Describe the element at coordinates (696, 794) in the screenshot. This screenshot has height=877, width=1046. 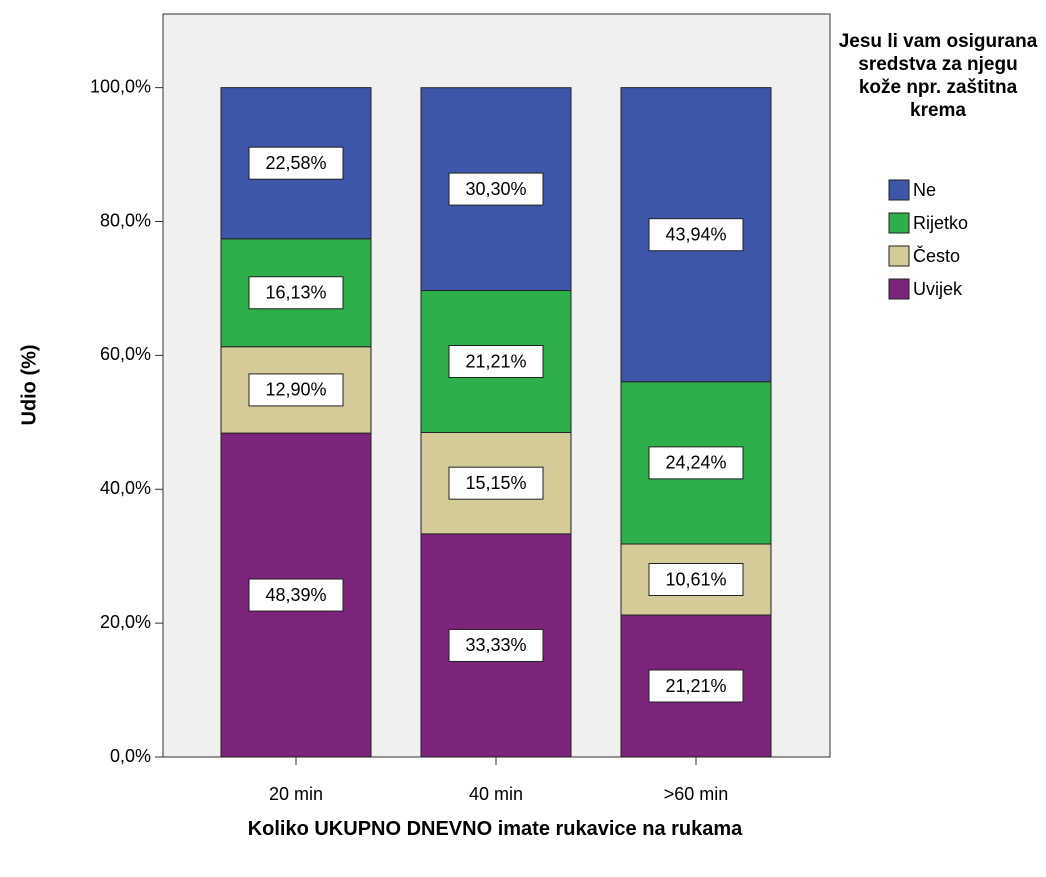
I see `x-tick-label: >60 min` at that location.